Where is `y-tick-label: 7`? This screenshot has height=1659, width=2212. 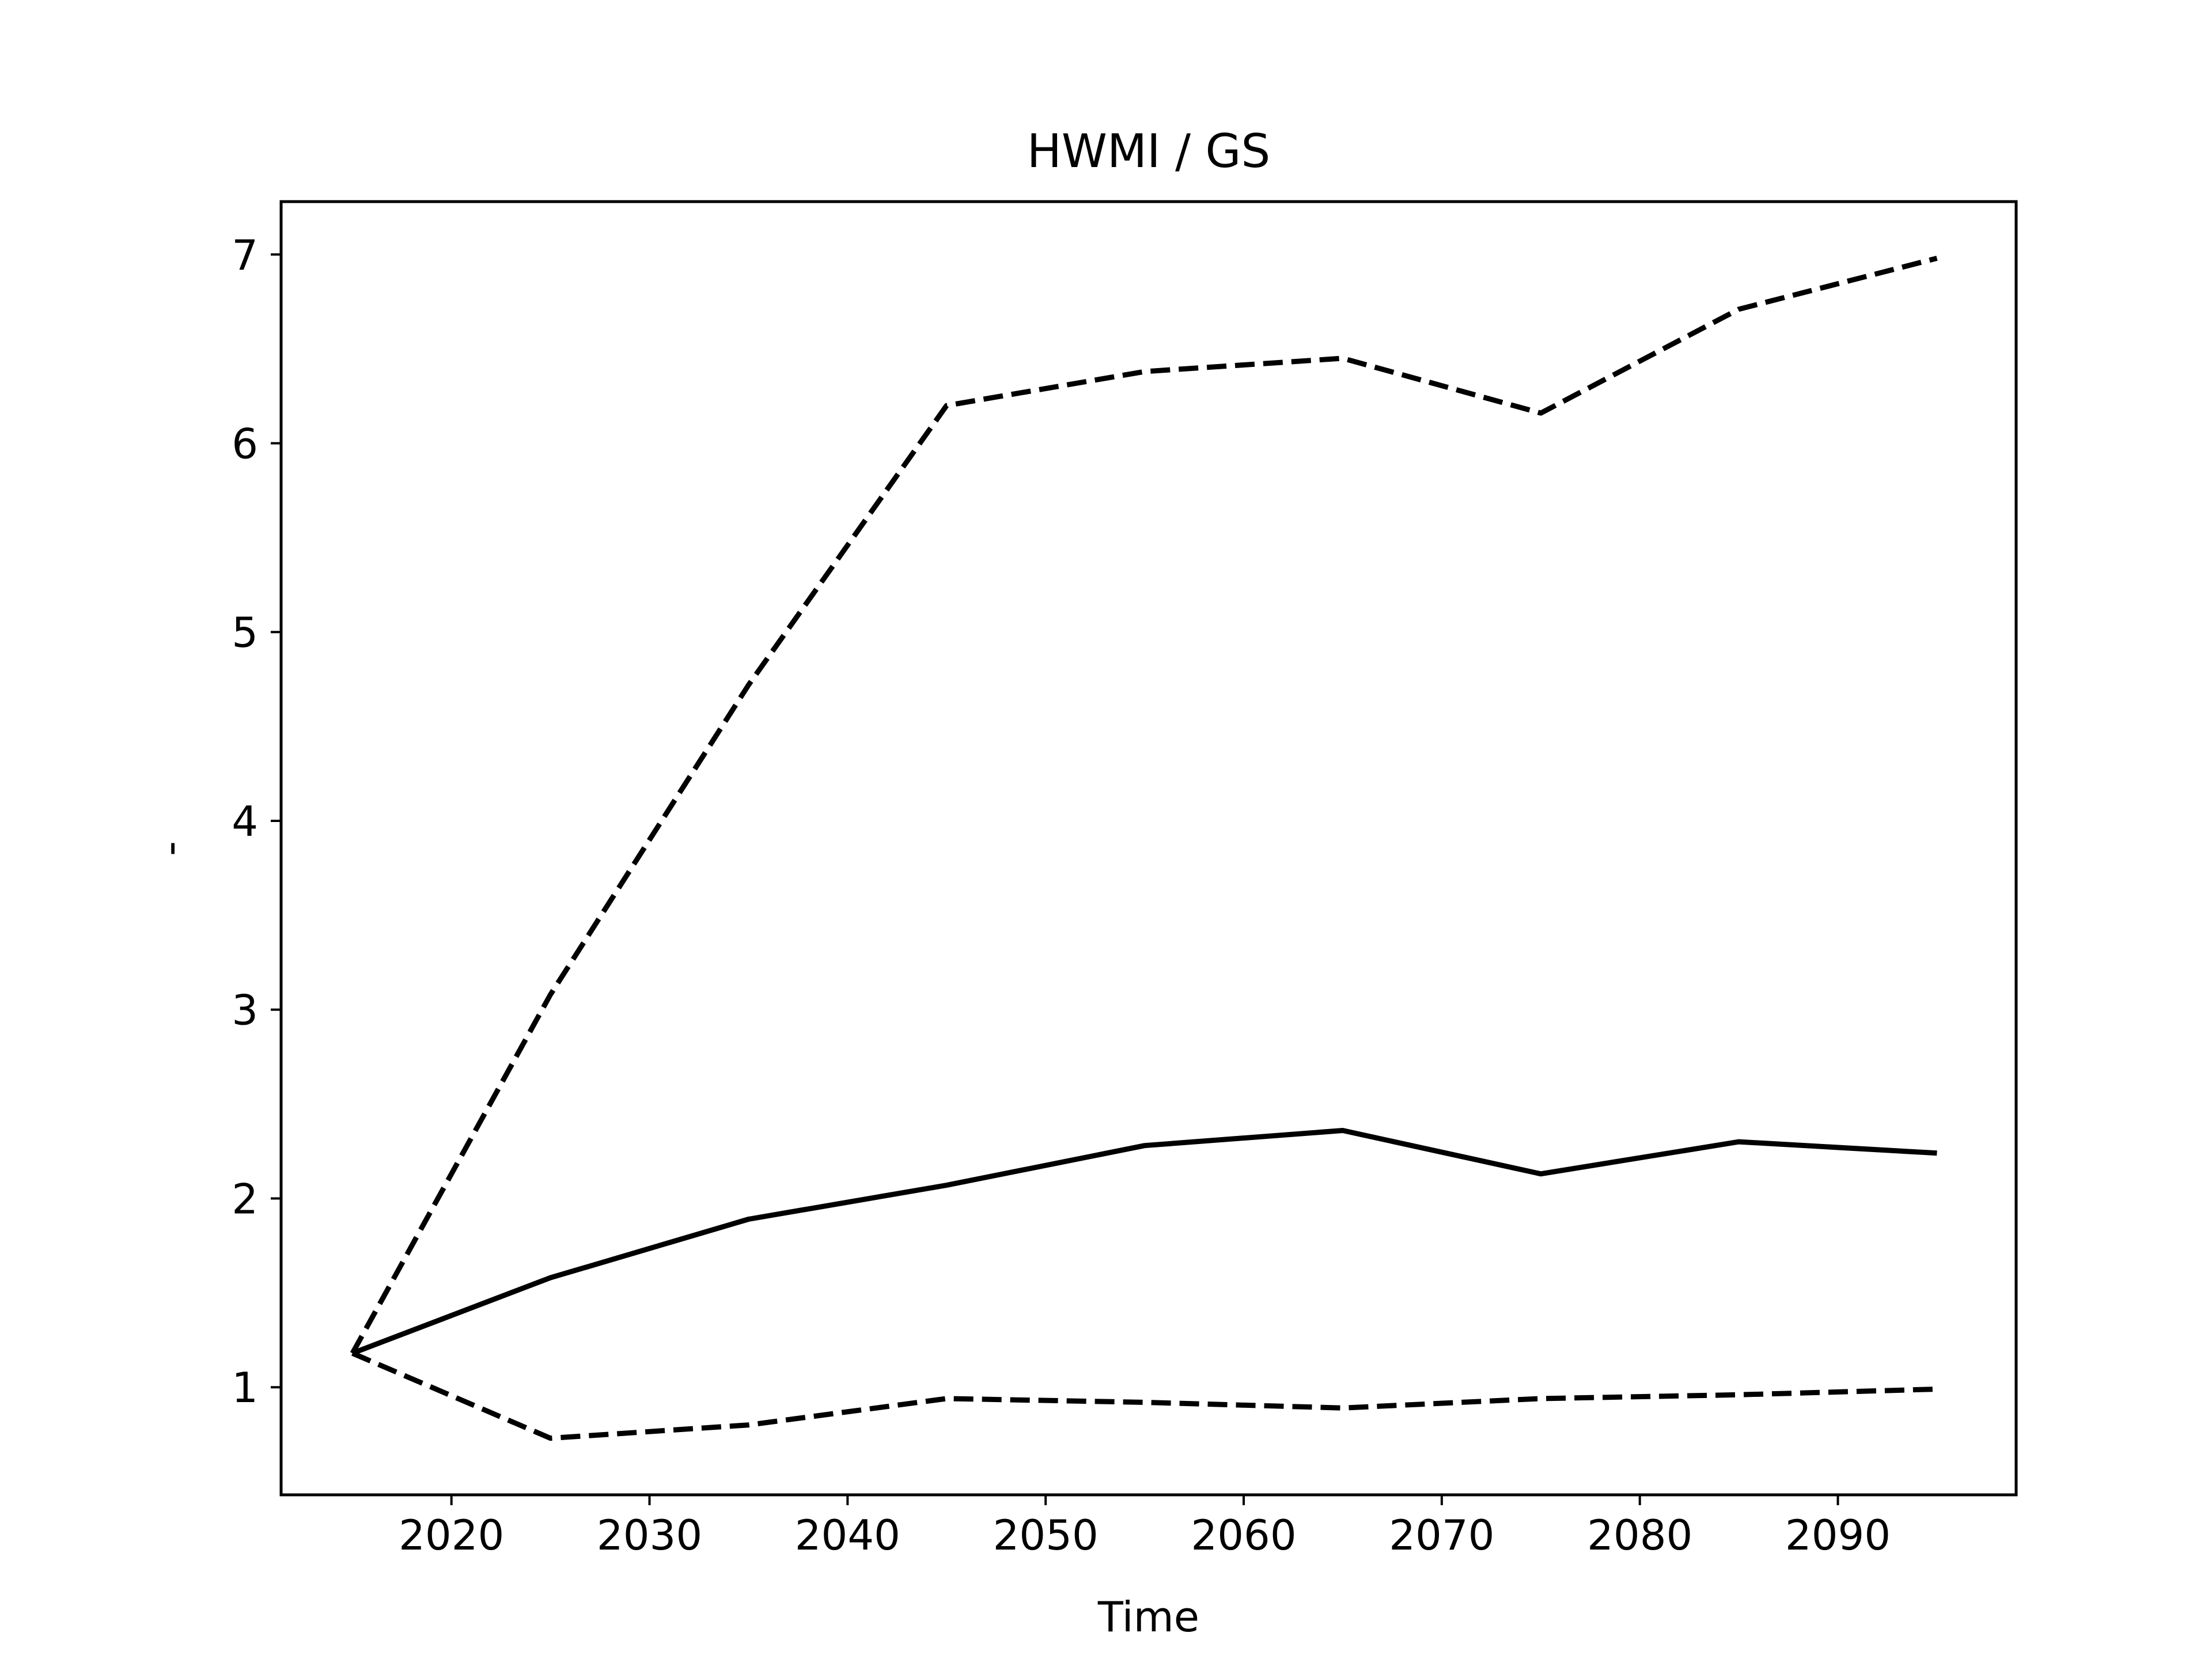
y-tick-label: 7 is located at coordinates (245, 255).